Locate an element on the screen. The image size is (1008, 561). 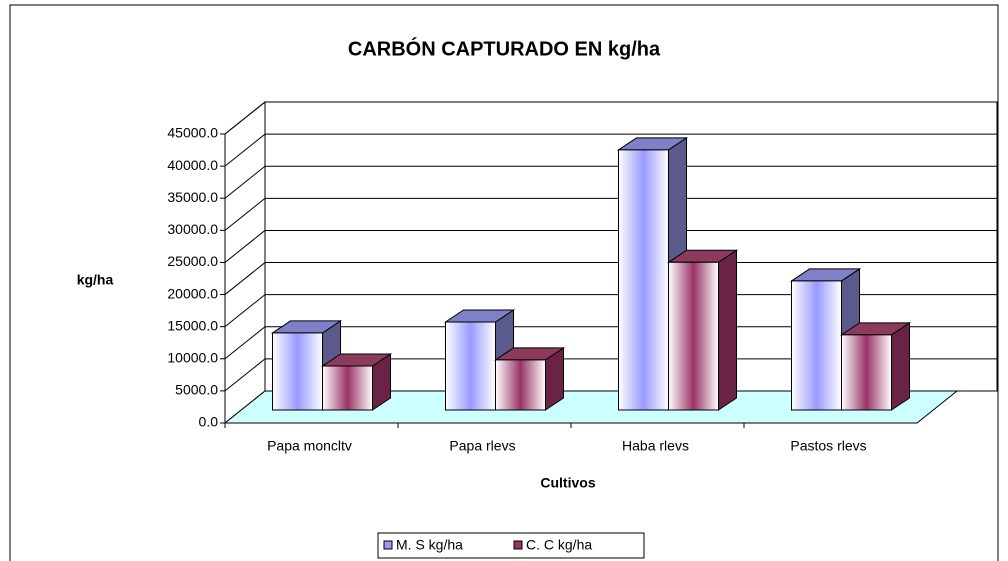
y-tick-label: 40000.0 is located at coordinates (192, 165).